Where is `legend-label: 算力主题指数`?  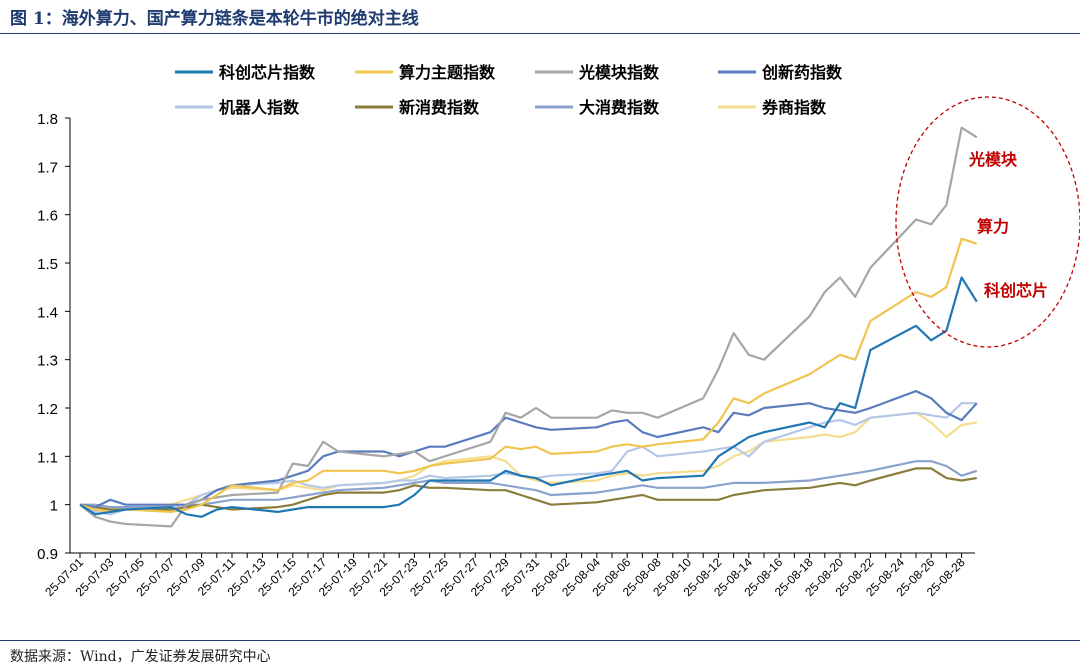 legend-label: 算力主题指数 is located at coordinates (447, 72).